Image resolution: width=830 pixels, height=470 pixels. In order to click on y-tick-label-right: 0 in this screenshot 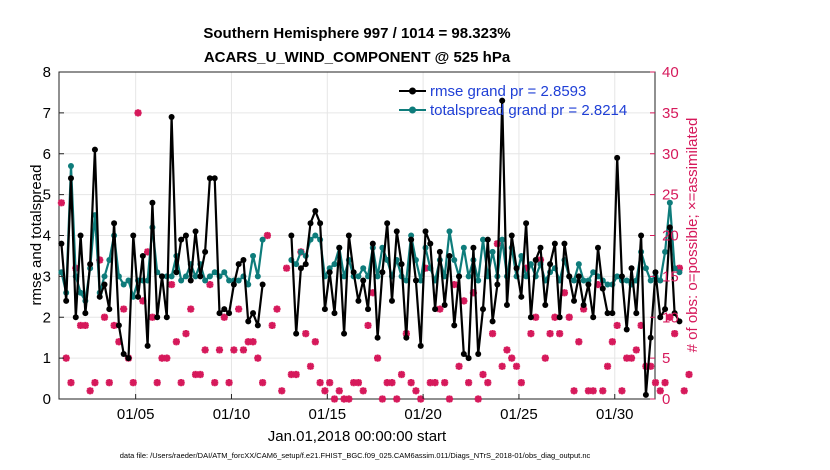, I will do `click(666, 399)`.